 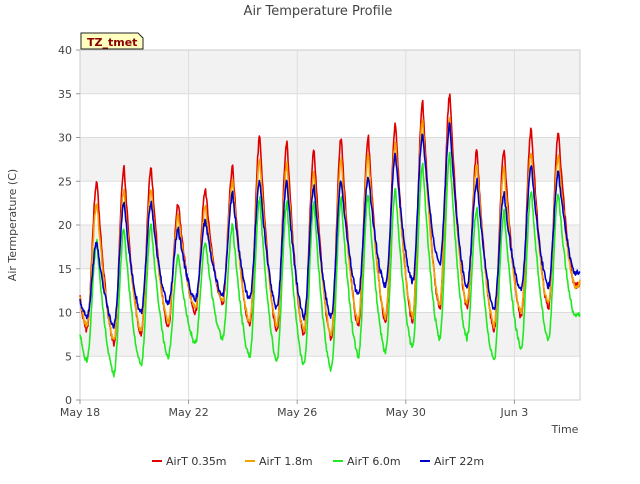 What do you see at coordinates (65, 313) in the screenshot?
I see `y-tick-label: 10` at bounding box center [65, 313].